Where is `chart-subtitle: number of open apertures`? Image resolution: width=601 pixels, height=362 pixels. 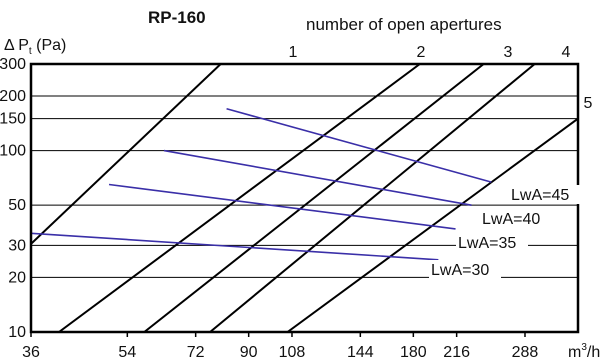
chart-subtitle: number of open apertures is located at coordinates (404, 24).